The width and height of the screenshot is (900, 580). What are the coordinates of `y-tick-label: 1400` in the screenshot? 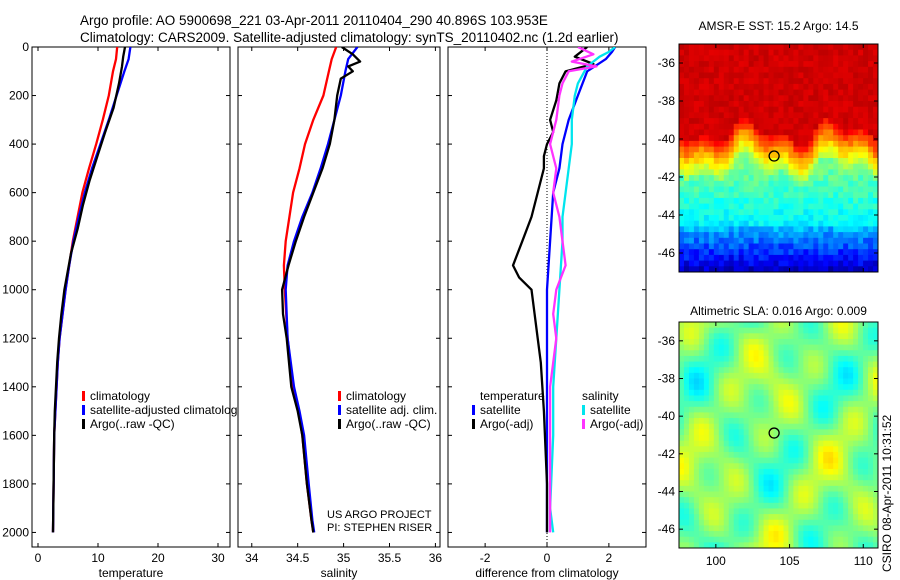 It's located at (15, 387).